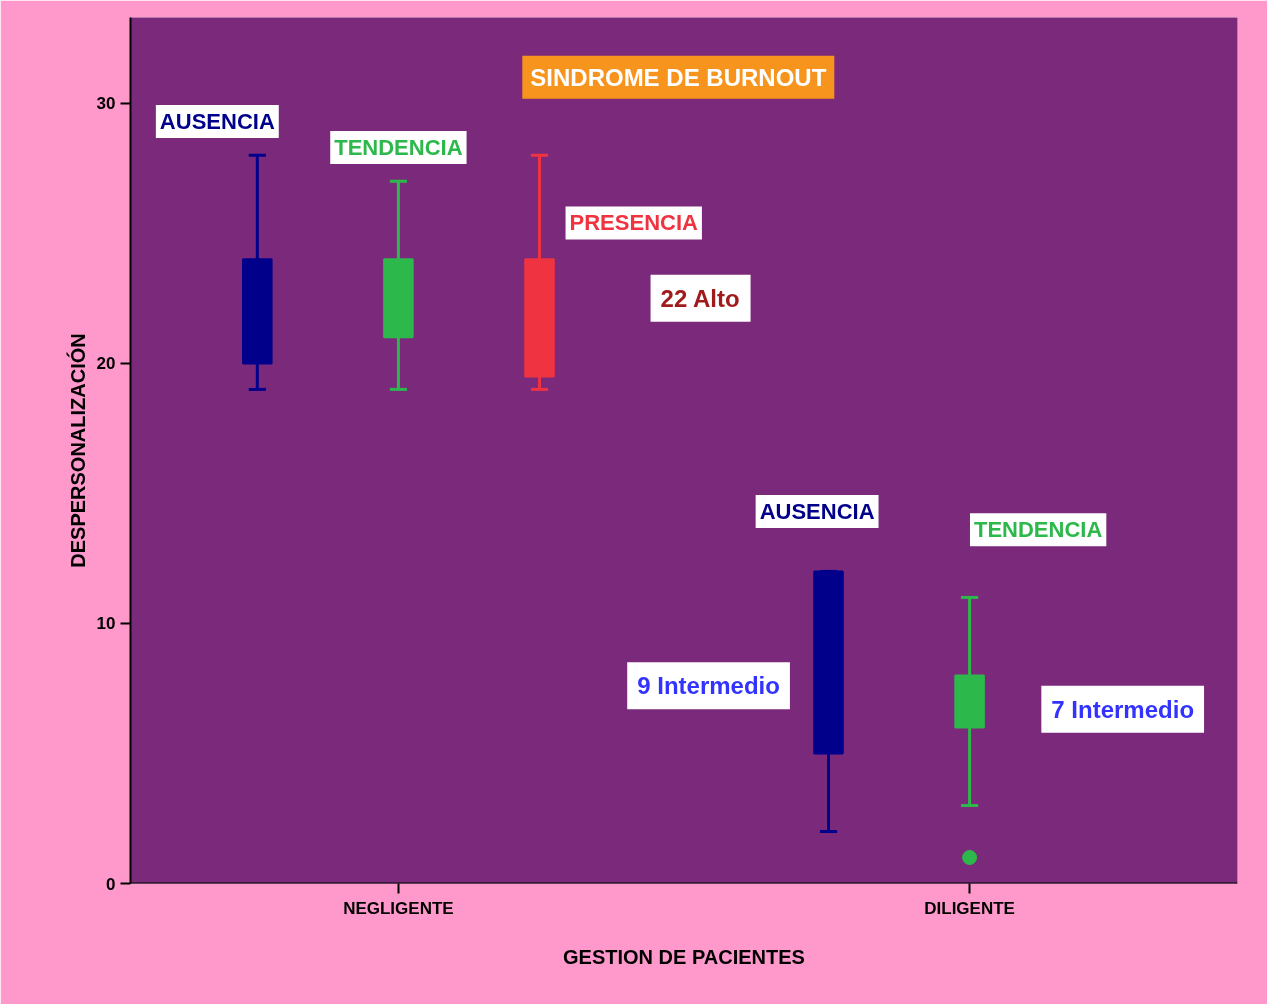  What do you see at coordinates (969, 908) in the screenshot?
I see `x-tick-label: DILIGENTE` at bounding box center [969, 908].